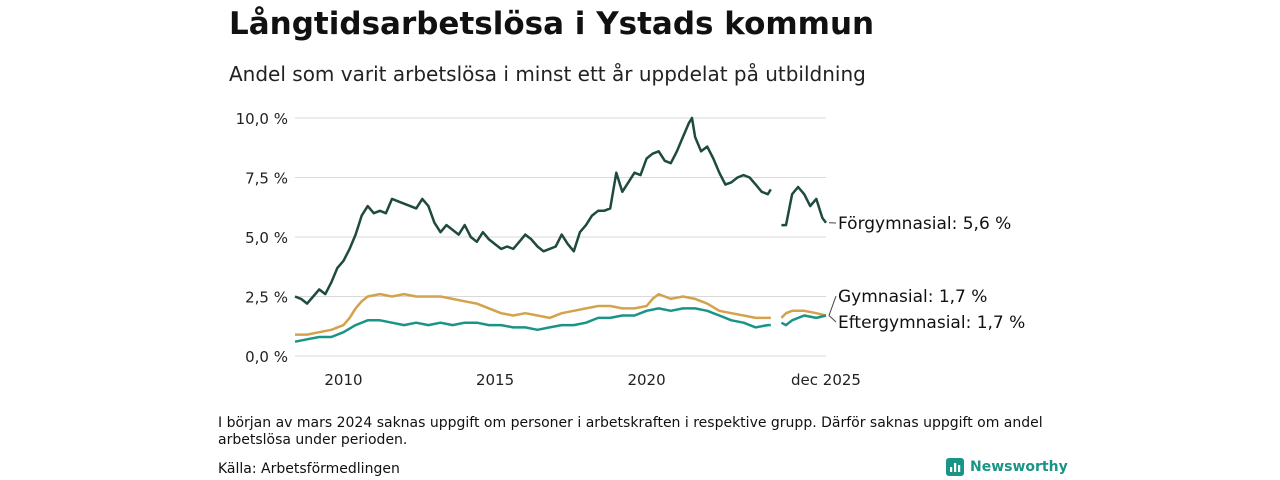  What do you see at coordinates (266, 298) in the screenshot?
I see `y-tick-label: 2,5 %` at bounding box center [266, 298].